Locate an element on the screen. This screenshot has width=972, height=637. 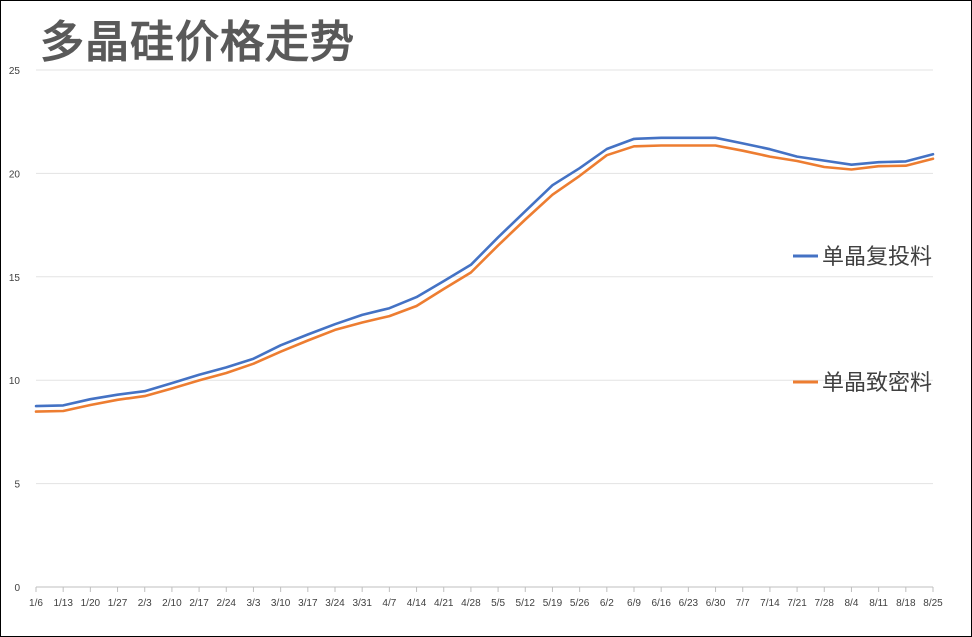
x-tick-label: 7/21 is located at coordinates (797, 603).